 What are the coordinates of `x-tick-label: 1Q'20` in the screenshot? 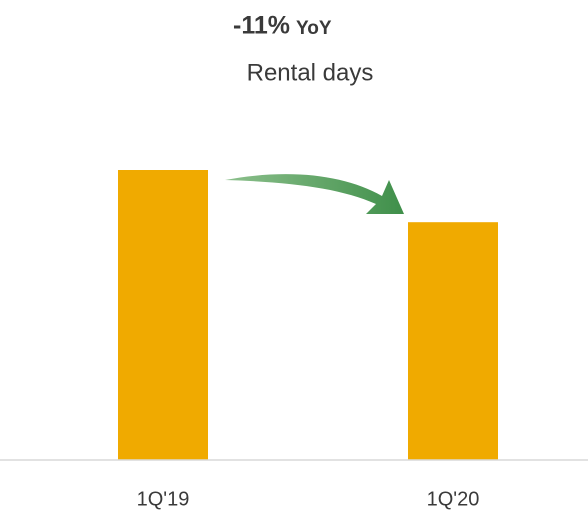 It's located at (453, 499).